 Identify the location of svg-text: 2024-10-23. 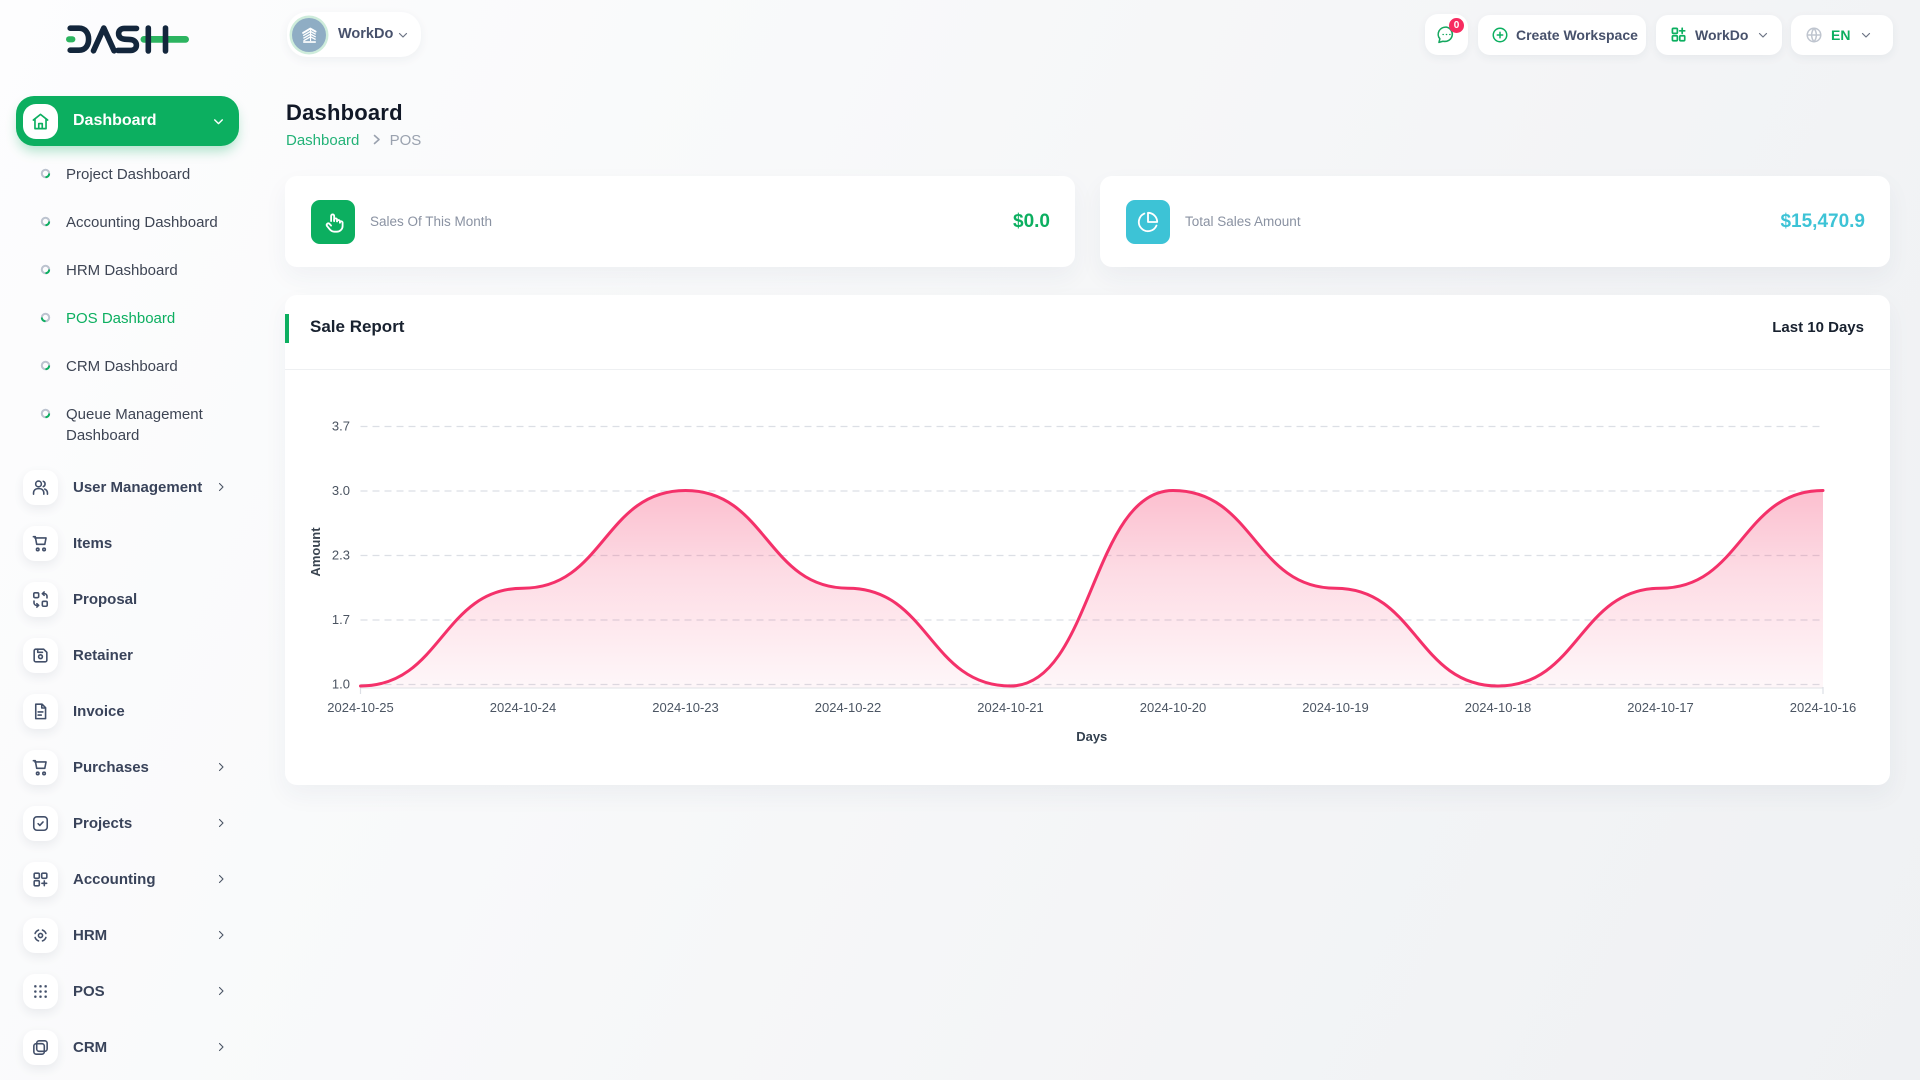
(685, 707).